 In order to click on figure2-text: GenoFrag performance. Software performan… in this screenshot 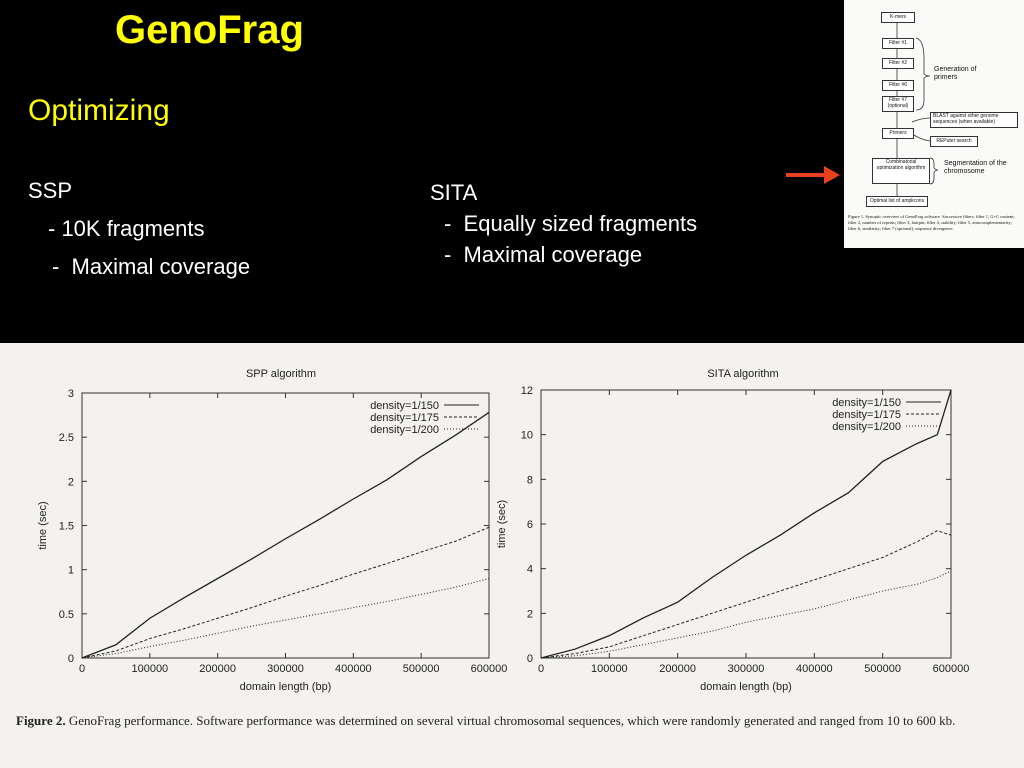, I will do `click(510, 720)`.